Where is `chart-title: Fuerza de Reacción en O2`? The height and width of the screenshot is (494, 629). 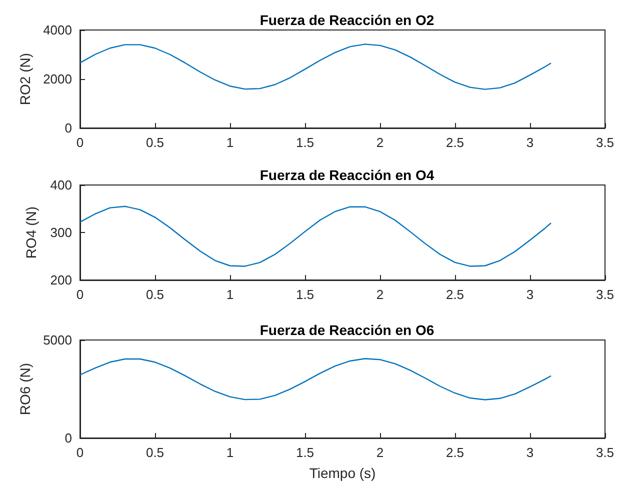 chart-title: Fuerza de Reacción en O2 is located at coordinates (347, 20).